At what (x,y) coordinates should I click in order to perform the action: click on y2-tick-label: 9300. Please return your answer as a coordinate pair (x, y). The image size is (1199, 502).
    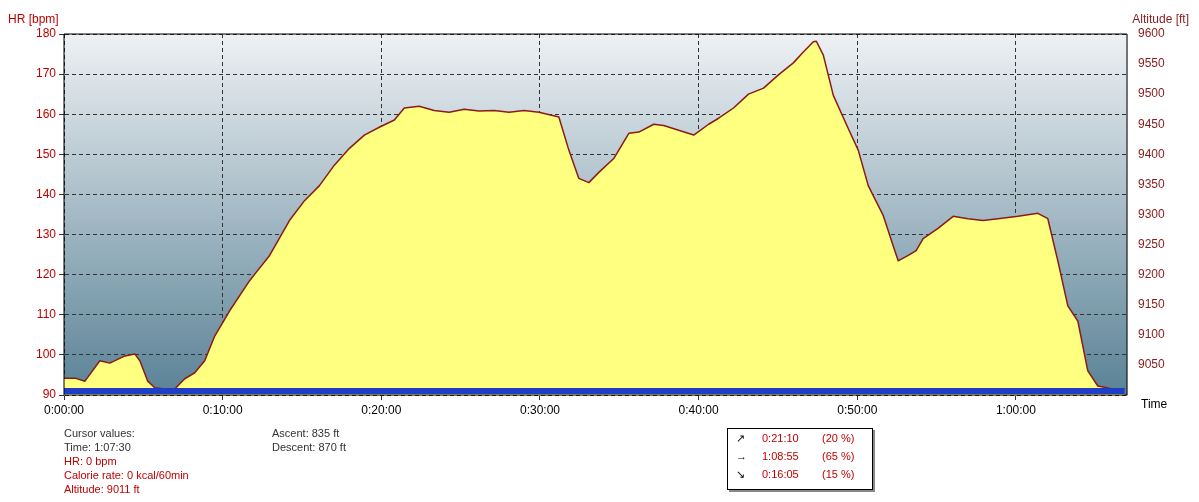
    Looking at the image, I should click on (1152, 213).